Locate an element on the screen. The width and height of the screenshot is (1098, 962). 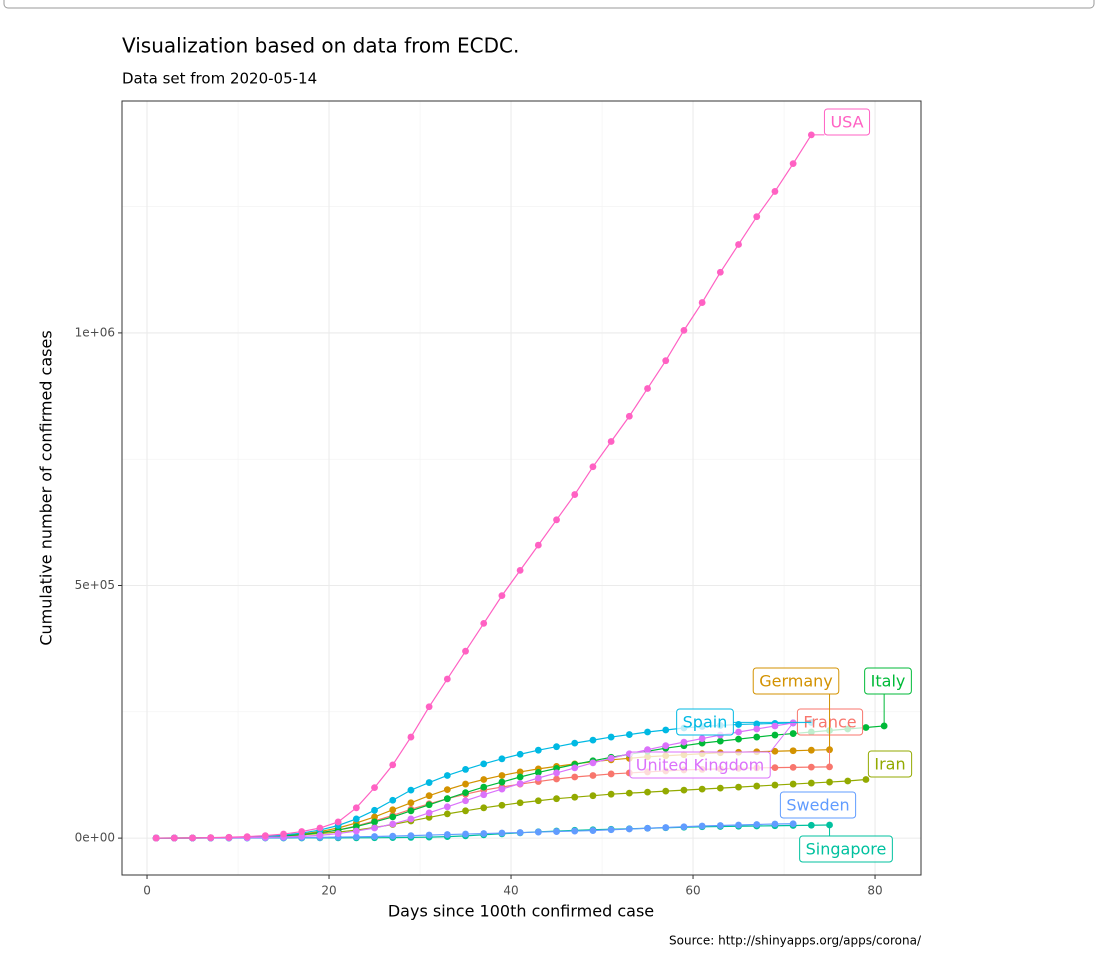
y-tick-label: 5e+05 is located at coordinates (95, 585).